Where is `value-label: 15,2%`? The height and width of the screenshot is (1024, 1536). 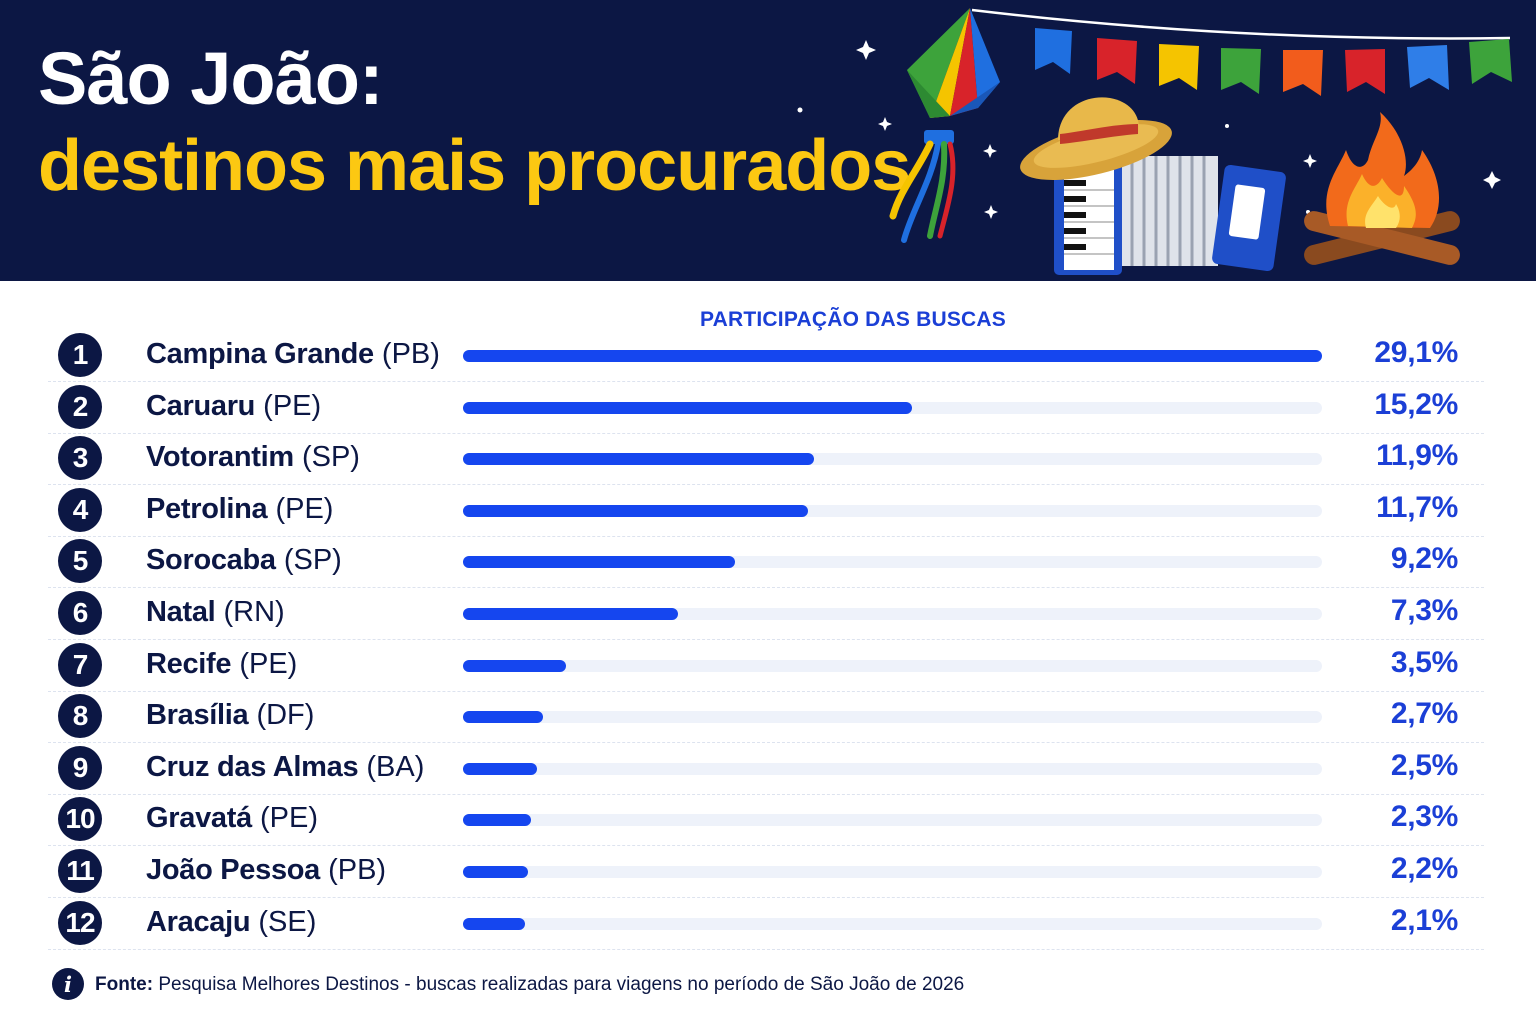
value-label: 15,2% is located at coordinates (1416, 404).